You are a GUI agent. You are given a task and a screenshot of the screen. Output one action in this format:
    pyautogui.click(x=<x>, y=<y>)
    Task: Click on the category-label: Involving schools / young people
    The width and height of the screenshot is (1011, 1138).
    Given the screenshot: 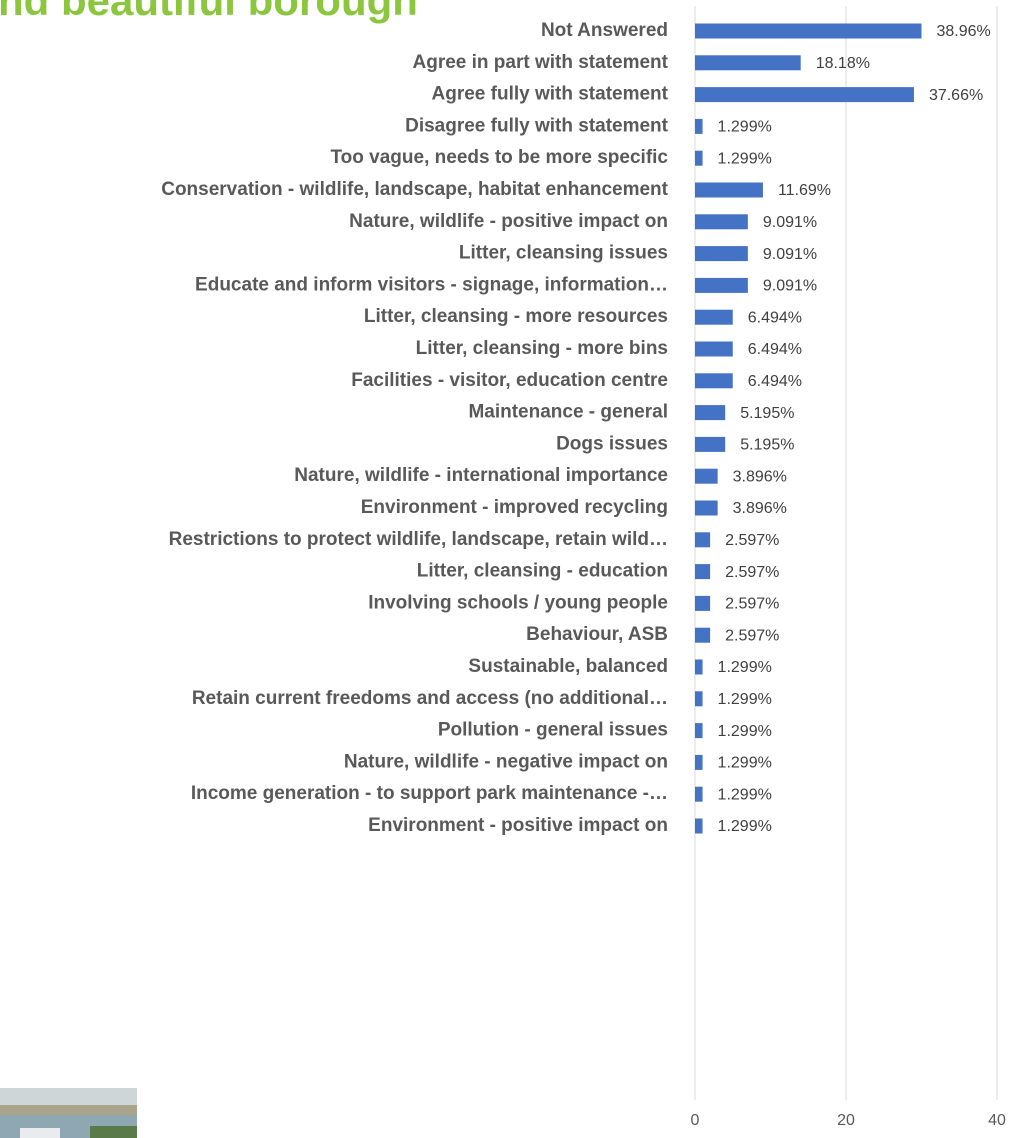 What is the action you would take?
    pyautogui.click(x=518, y=602)
    